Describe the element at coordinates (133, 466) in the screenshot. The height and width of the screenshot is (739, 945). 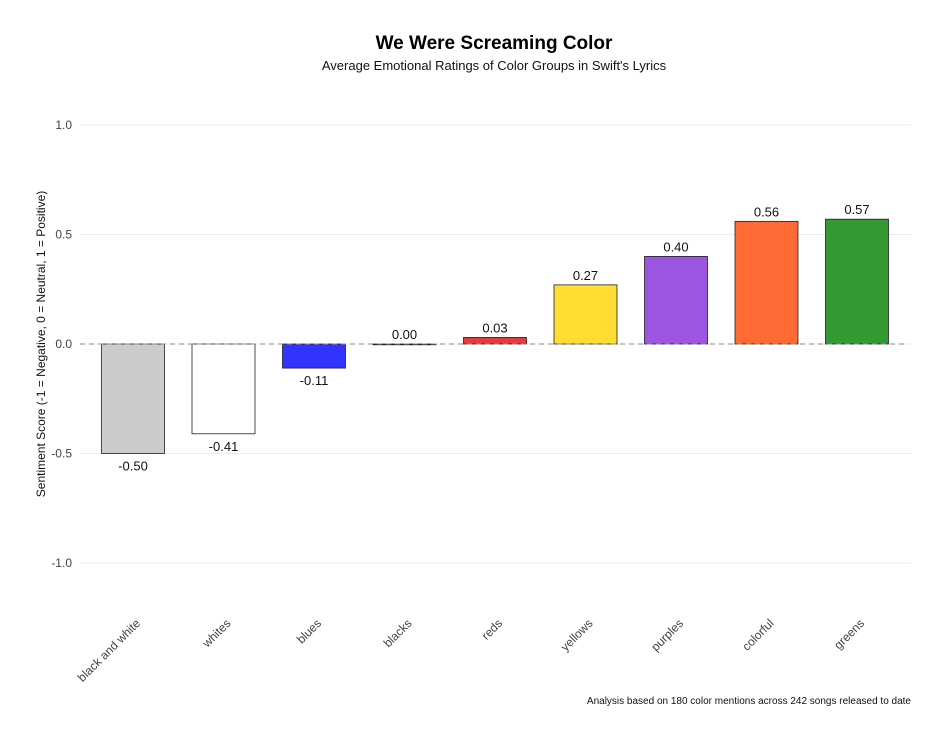
I see `data-label: -0.50` at that location.